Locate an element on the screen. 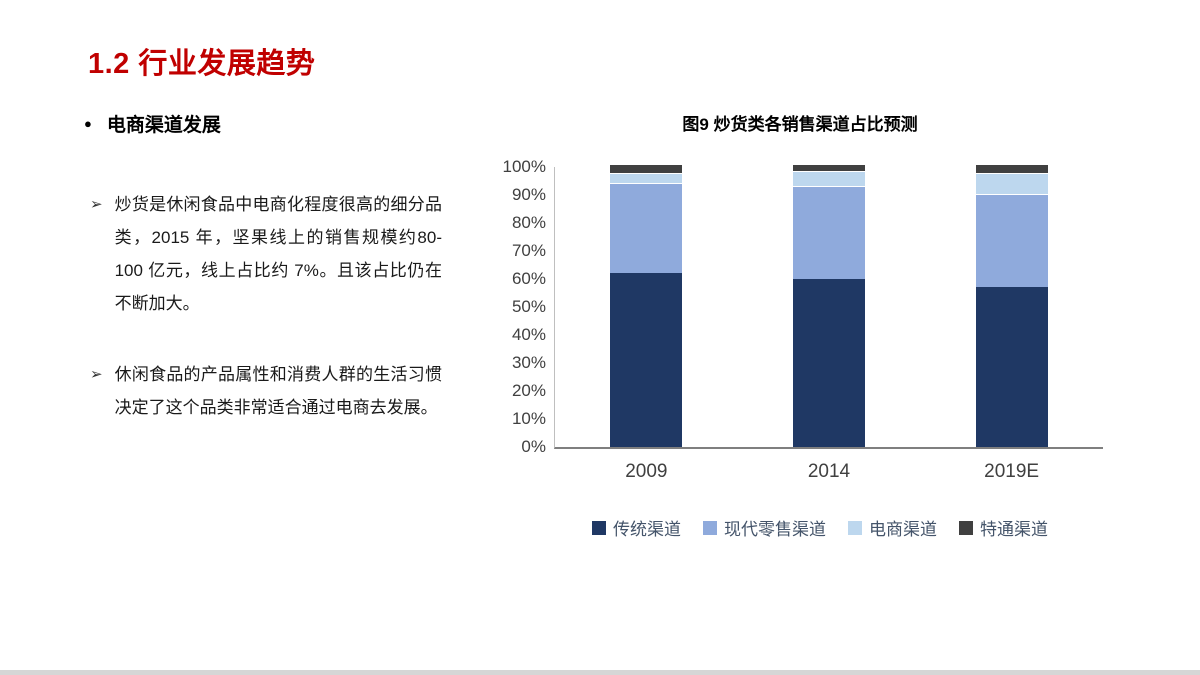 This screenshot has width=1200, height=675. chart-legend: 传统渠道 现代零售渠道 电商渠道 特通渠道 is located at coordinates (820, 527).